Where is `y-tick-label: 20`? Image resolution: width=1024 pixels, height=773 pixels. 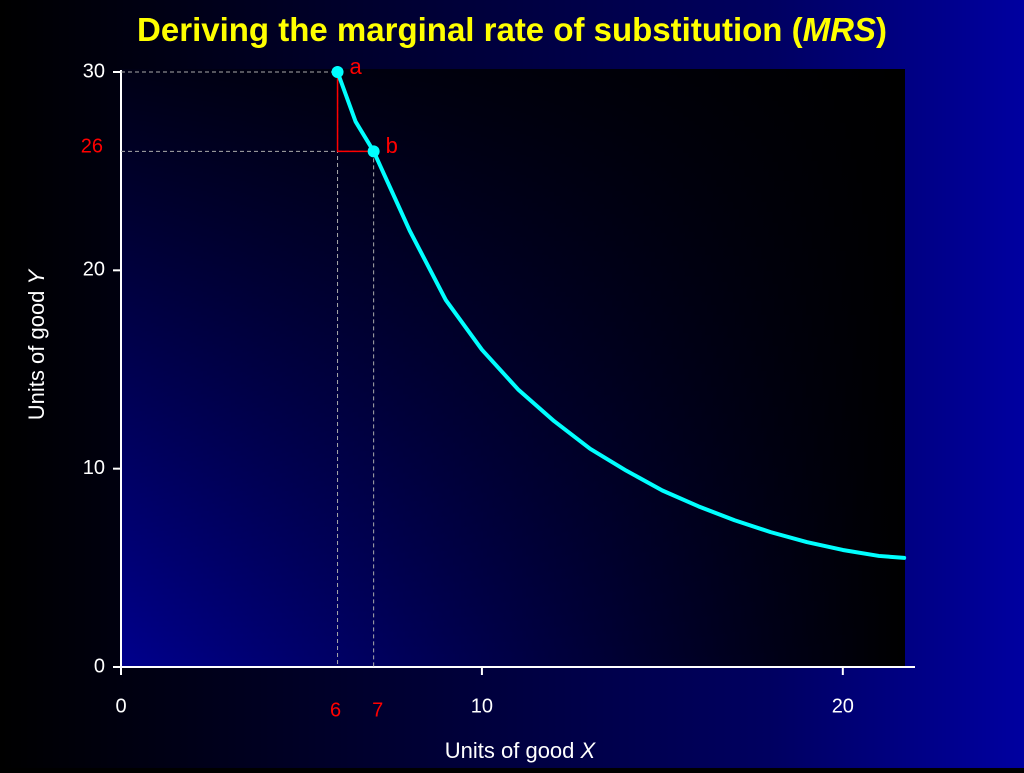 y-tick-label: 20 is located at coordinates (94, 270).